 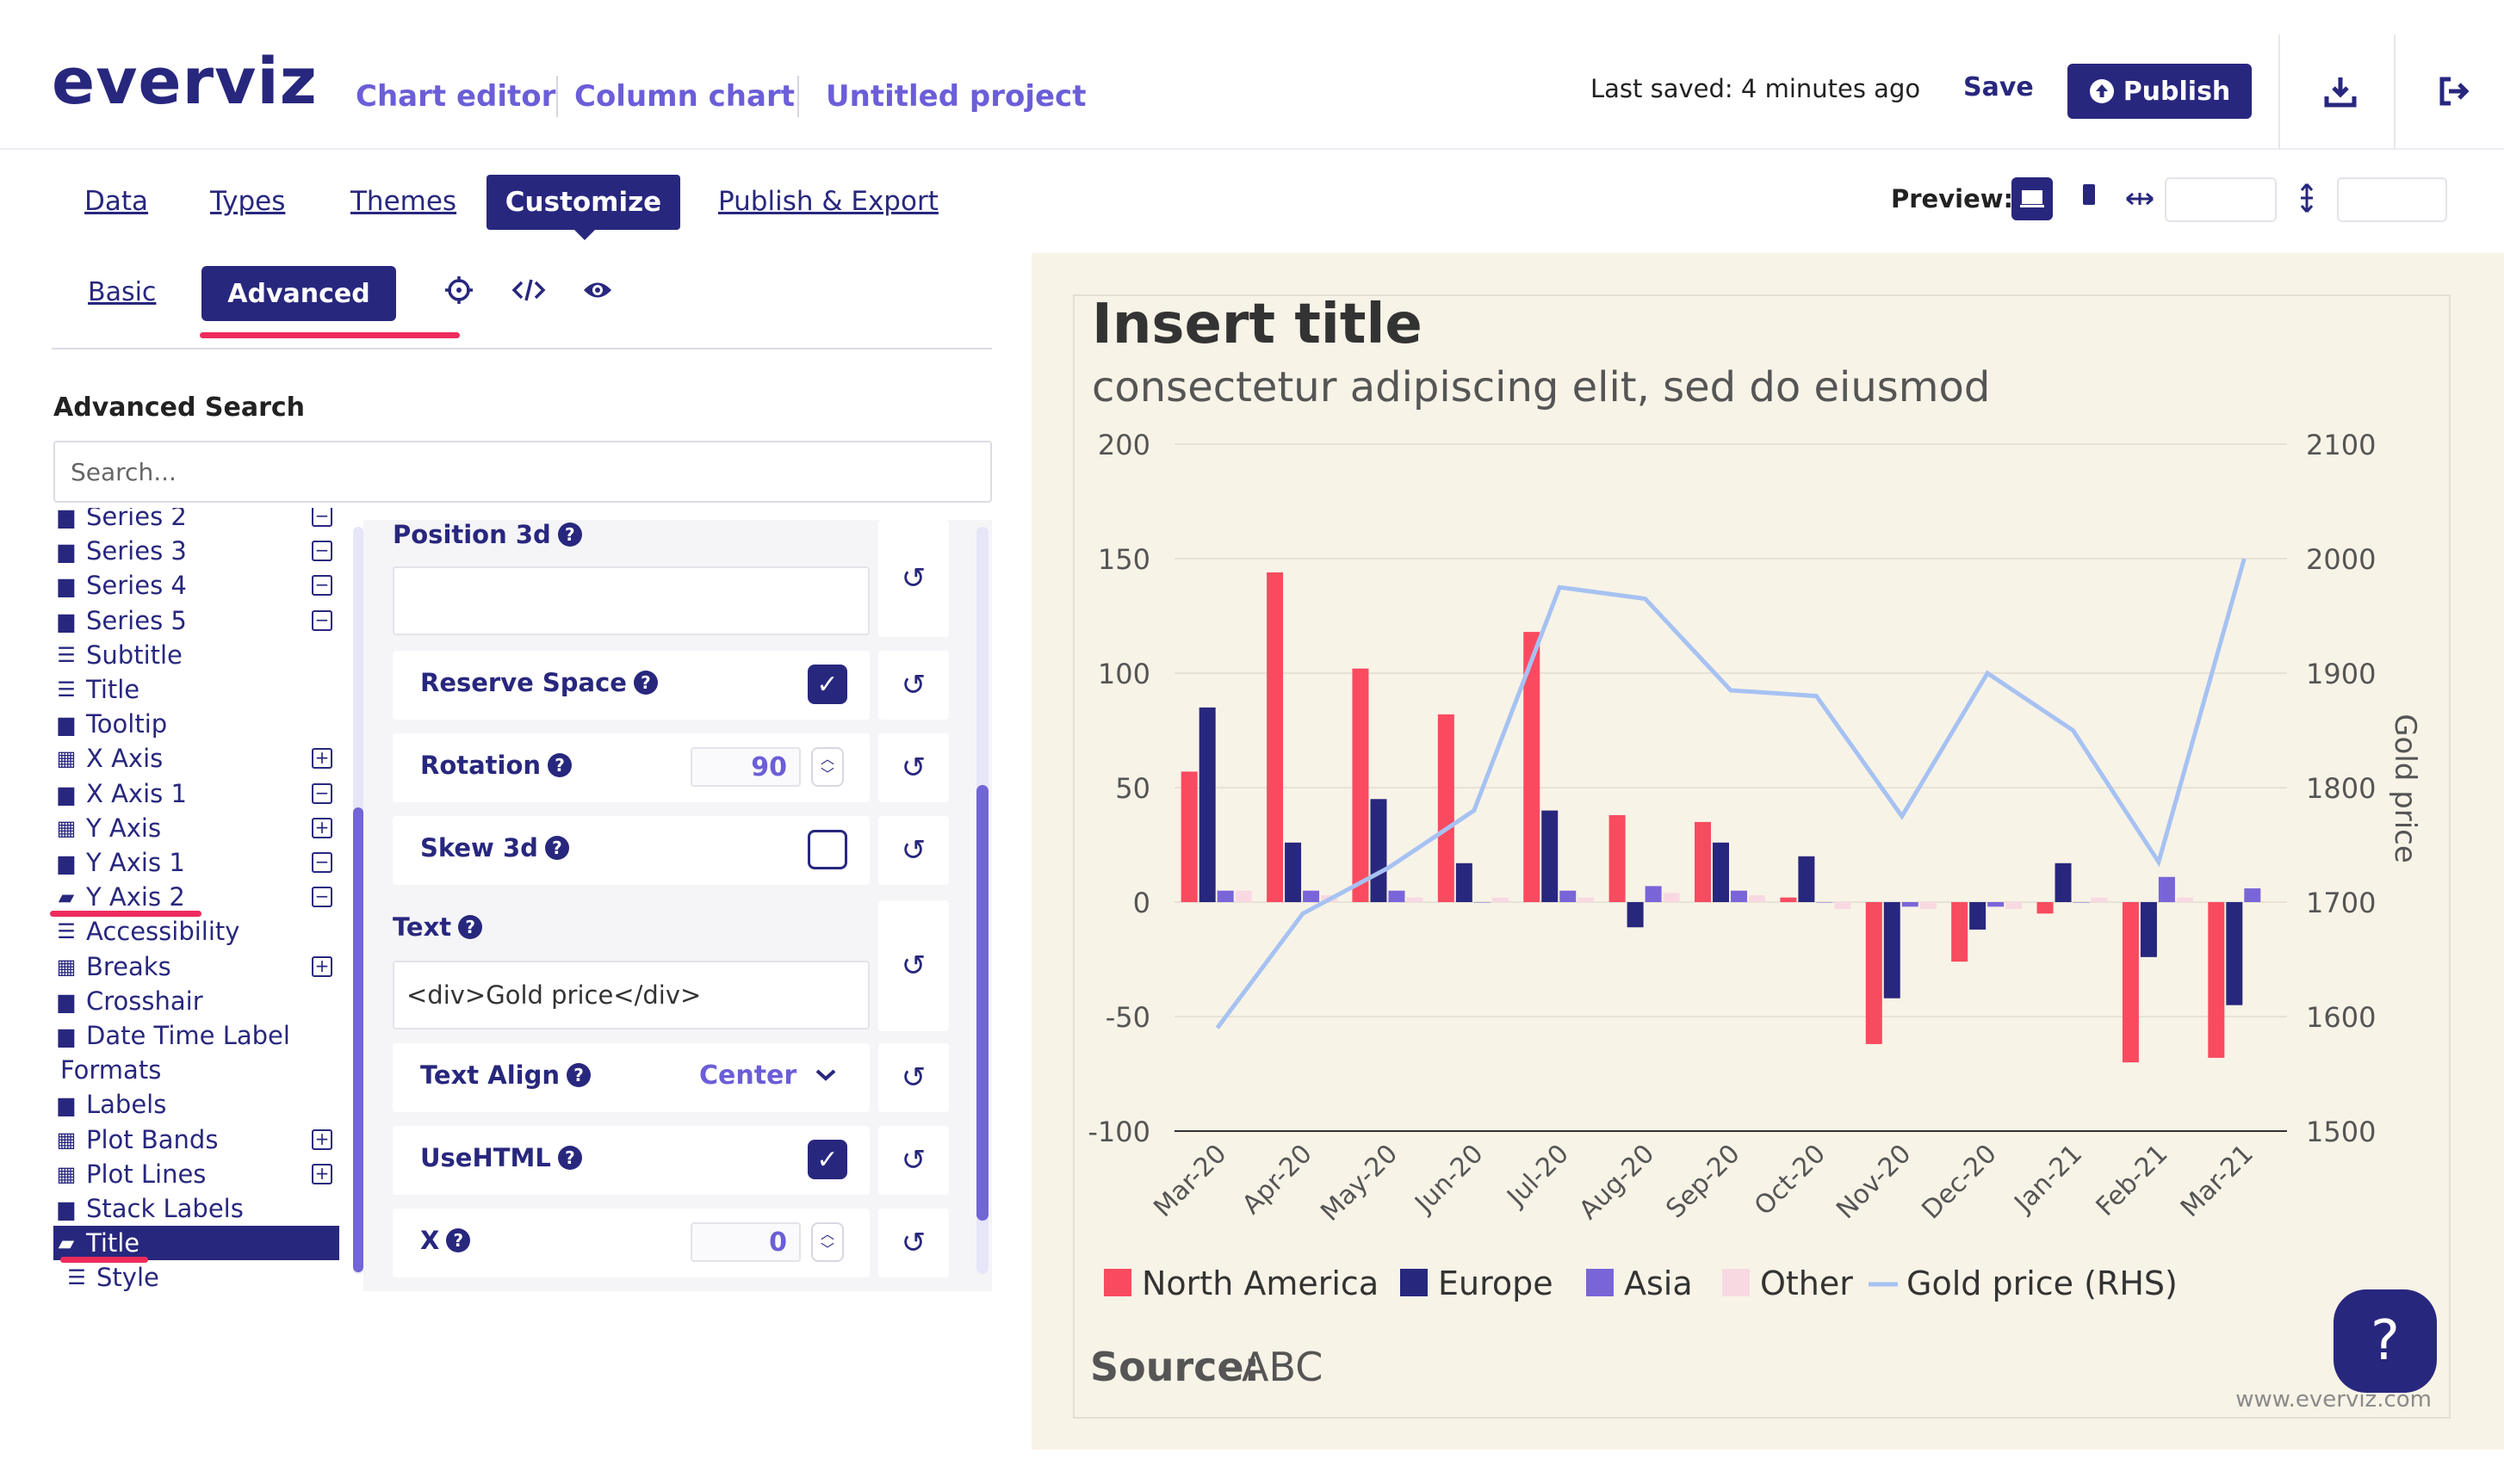 What do you see at coordinates (107, 828) in the screenshot?
I see `tree-item: ▦ Y Axis` at bounding box center [107, 828].